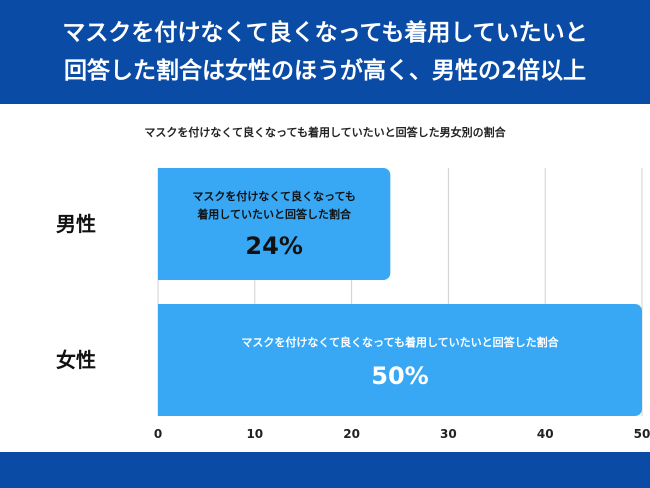  What do you see at coordinates (76, 360) in the screenshot?
I see `category-label: 女性` at bounding box center [76, 360].